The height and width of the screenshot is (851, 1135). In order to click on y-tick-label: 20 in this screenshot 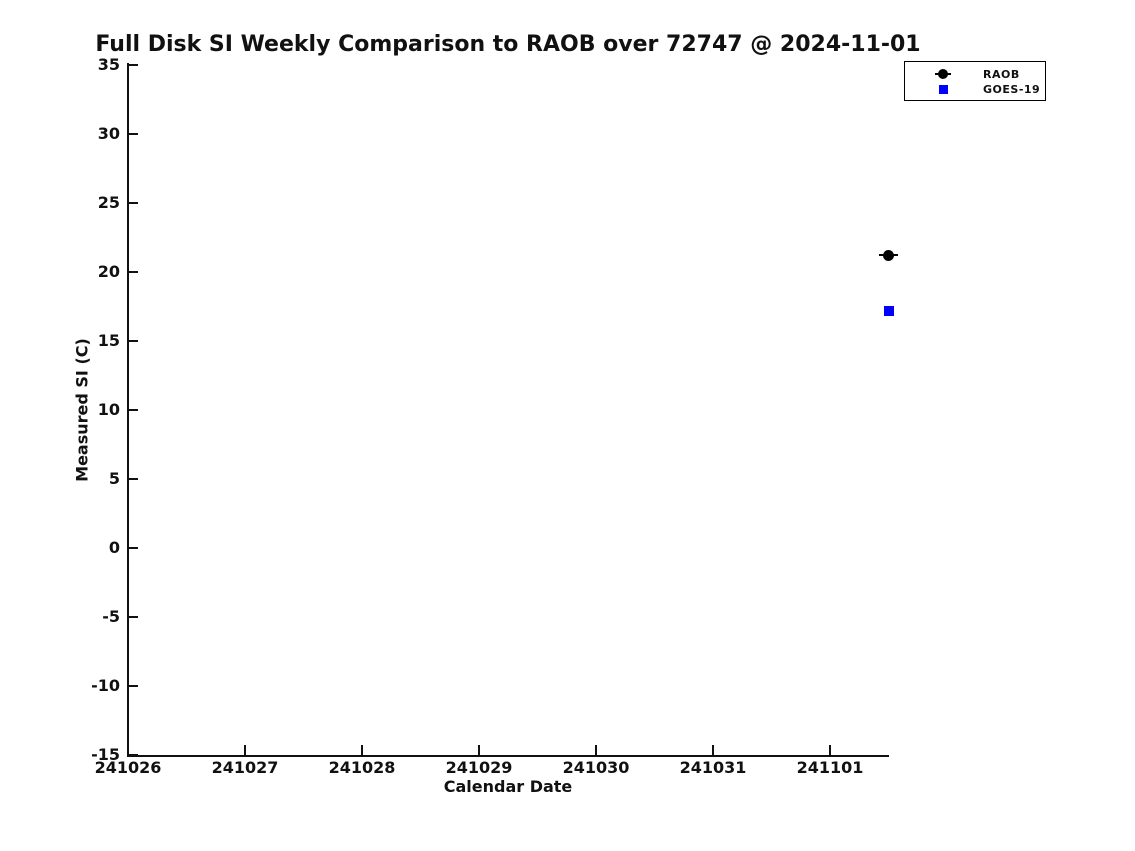, I will do `click(108, 271)`.